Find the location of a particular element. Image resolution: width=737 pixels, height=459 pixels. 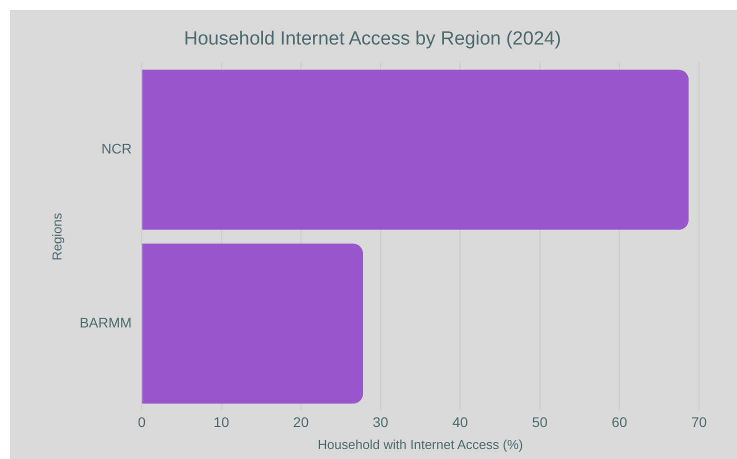

x-tick-label: 10 is located at coordinates (222, 422).